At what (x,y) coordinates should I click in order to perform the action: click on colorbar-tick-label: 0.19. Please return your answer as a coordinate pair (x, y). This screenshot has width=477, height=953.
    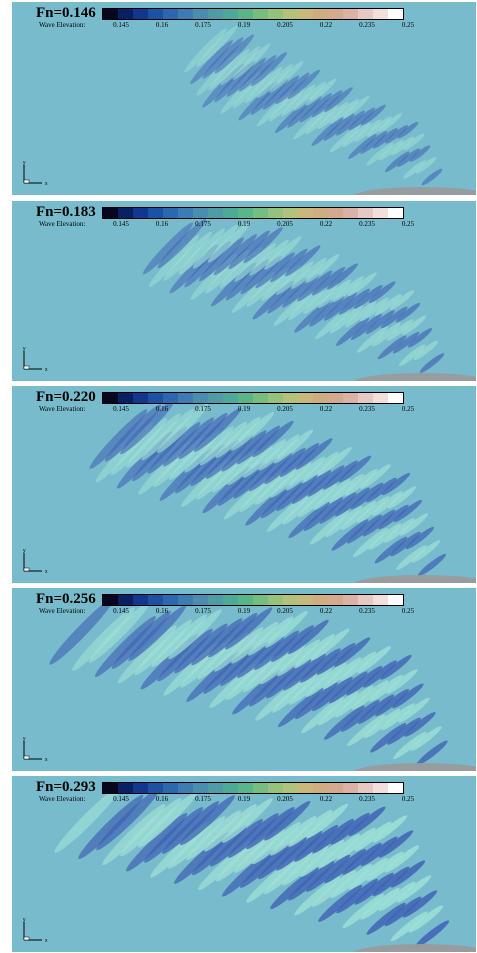
    Looking at the image, I should click on (244, 611).